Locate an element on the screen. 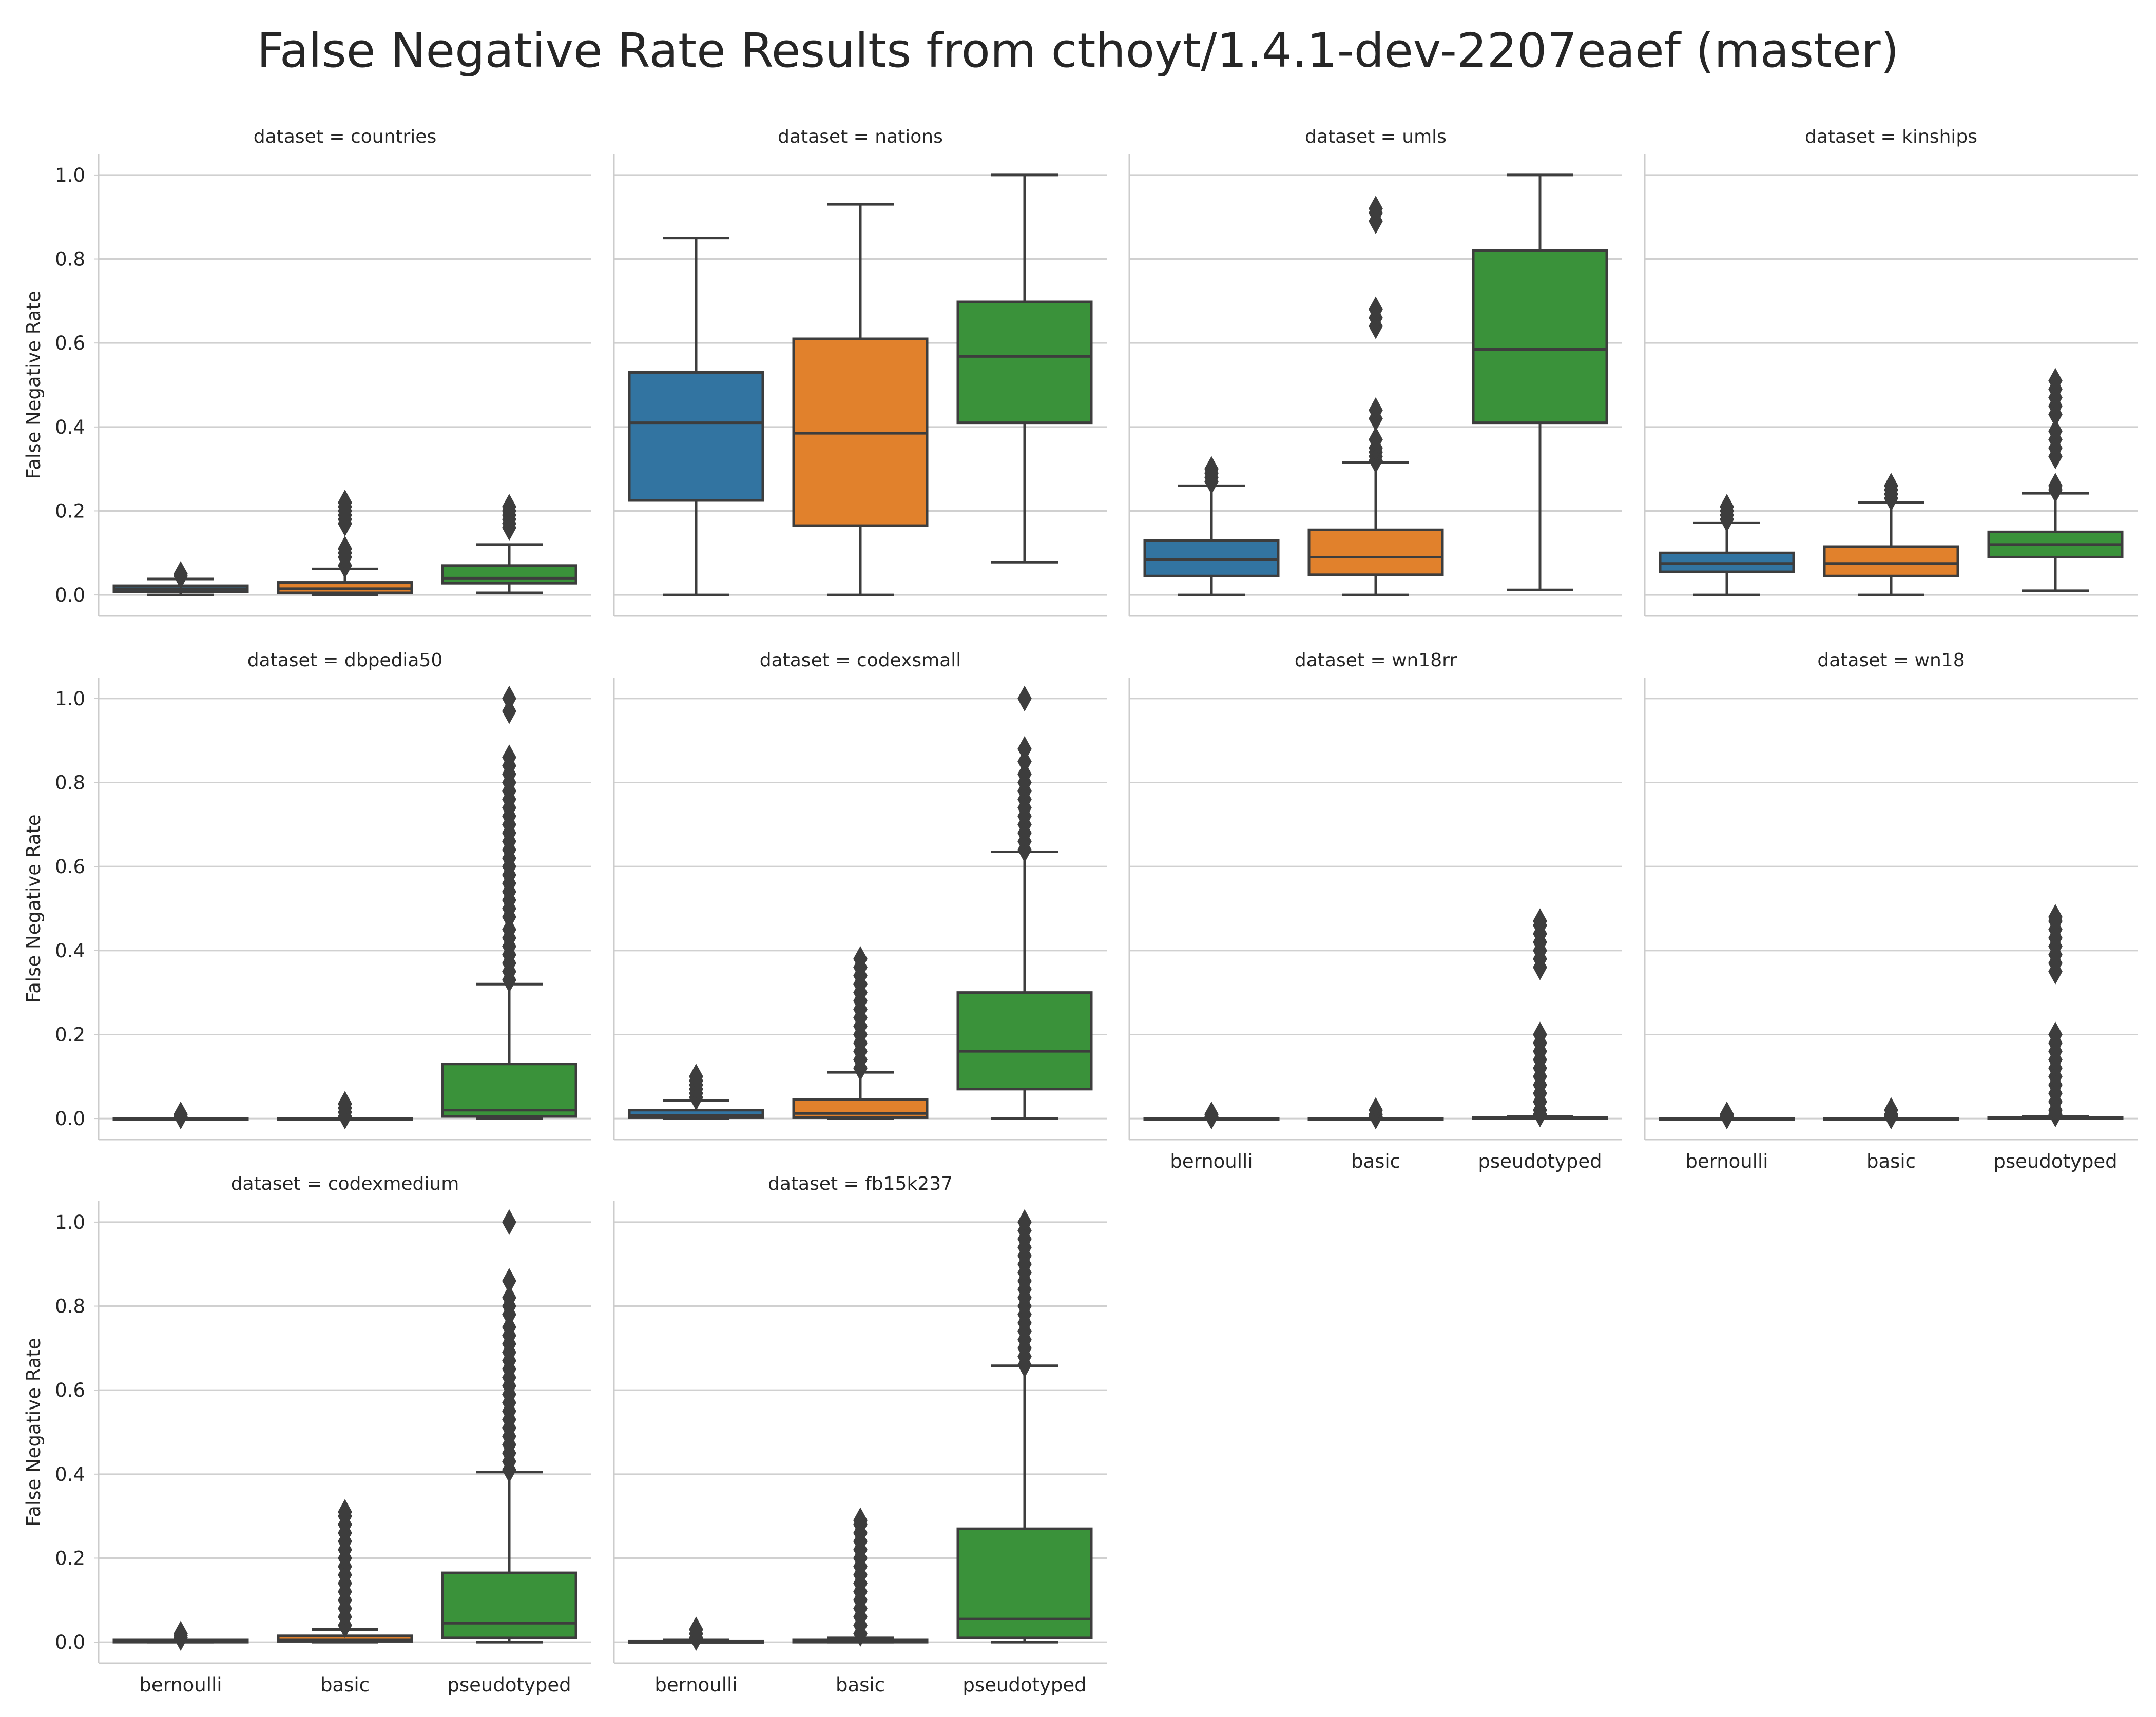 The image size is (2156, 1717). y-axis-label: False Negative Rate is located at coordinates (34, 1432).